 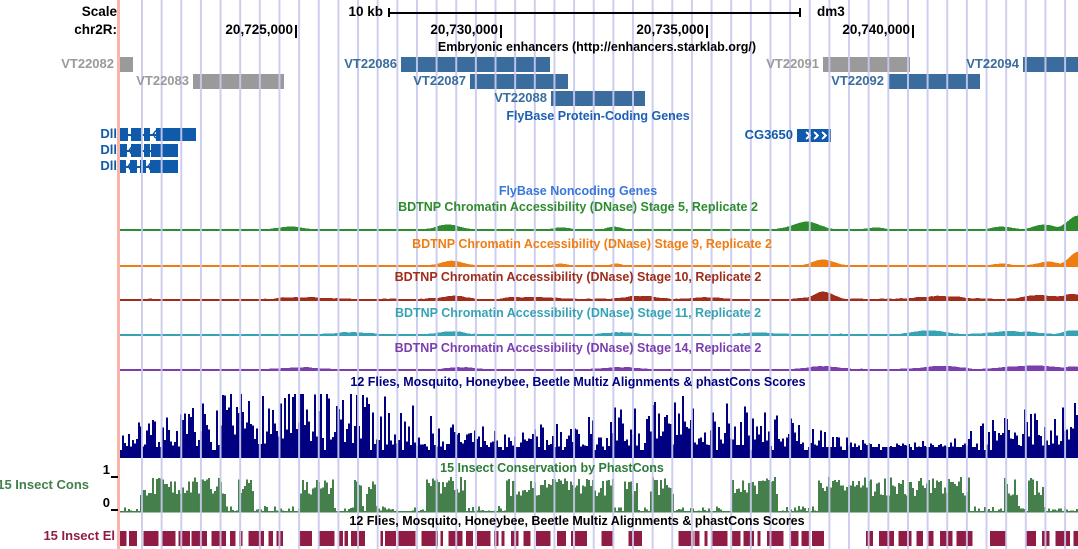 What do you see at coordinates (79, 535) in the screenshot?
I see `elements-track-label: 15 Insect El` at bounding box center [79, 535].